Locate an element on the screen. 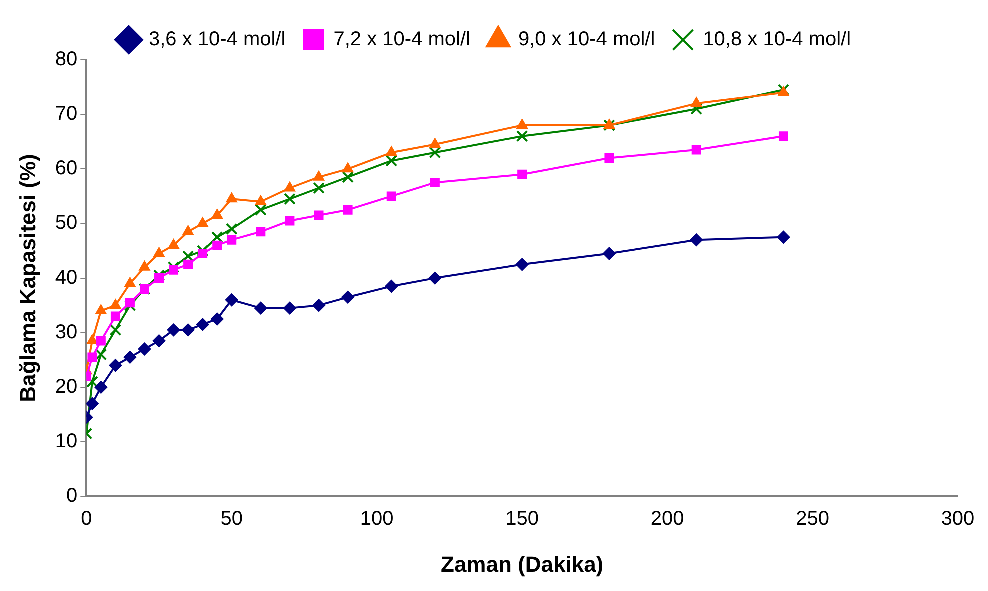 The width and height of the screenshot is (988, 591). legend-label: 7,2 x 10-4 mol/l is located at coordinates (402, 39).